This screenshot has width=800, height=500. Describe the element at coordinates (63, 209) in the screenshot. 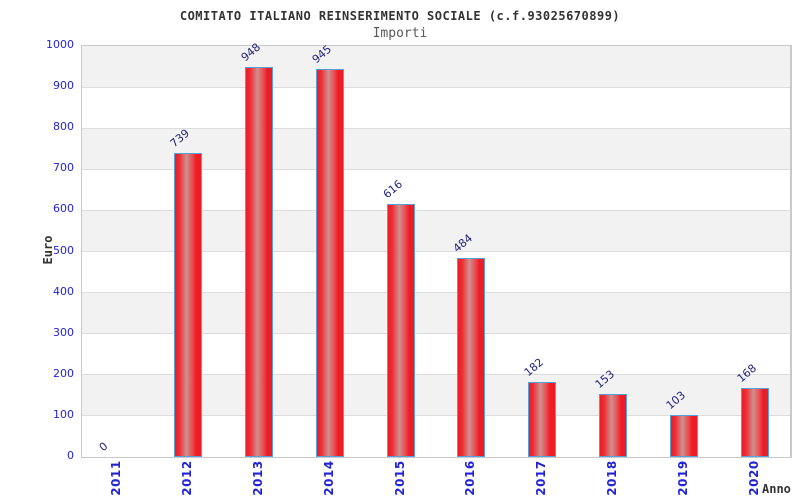

I see `y-axis-tick-label: 600` at that location.